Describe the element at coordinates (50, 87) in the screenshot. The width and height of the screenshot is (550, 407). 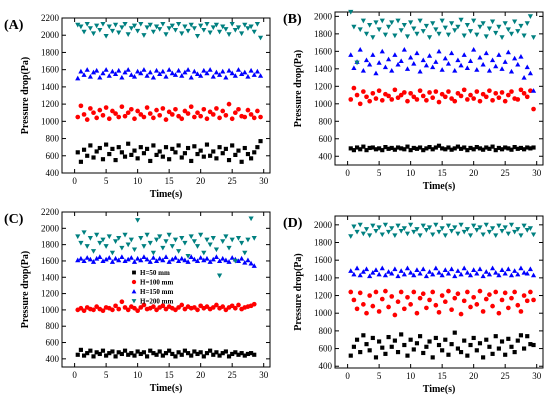
I see `y-tick-label: 1400` at that location.